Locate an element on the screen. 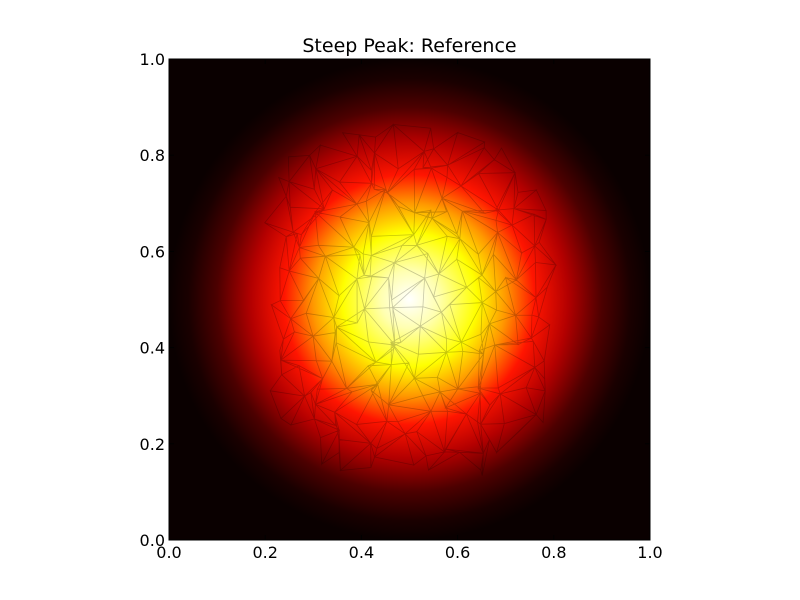 Image resolution: width=800 pixels, height=600 pixels. y-tick-label: 0.0 is located at coordinates (152, 540).